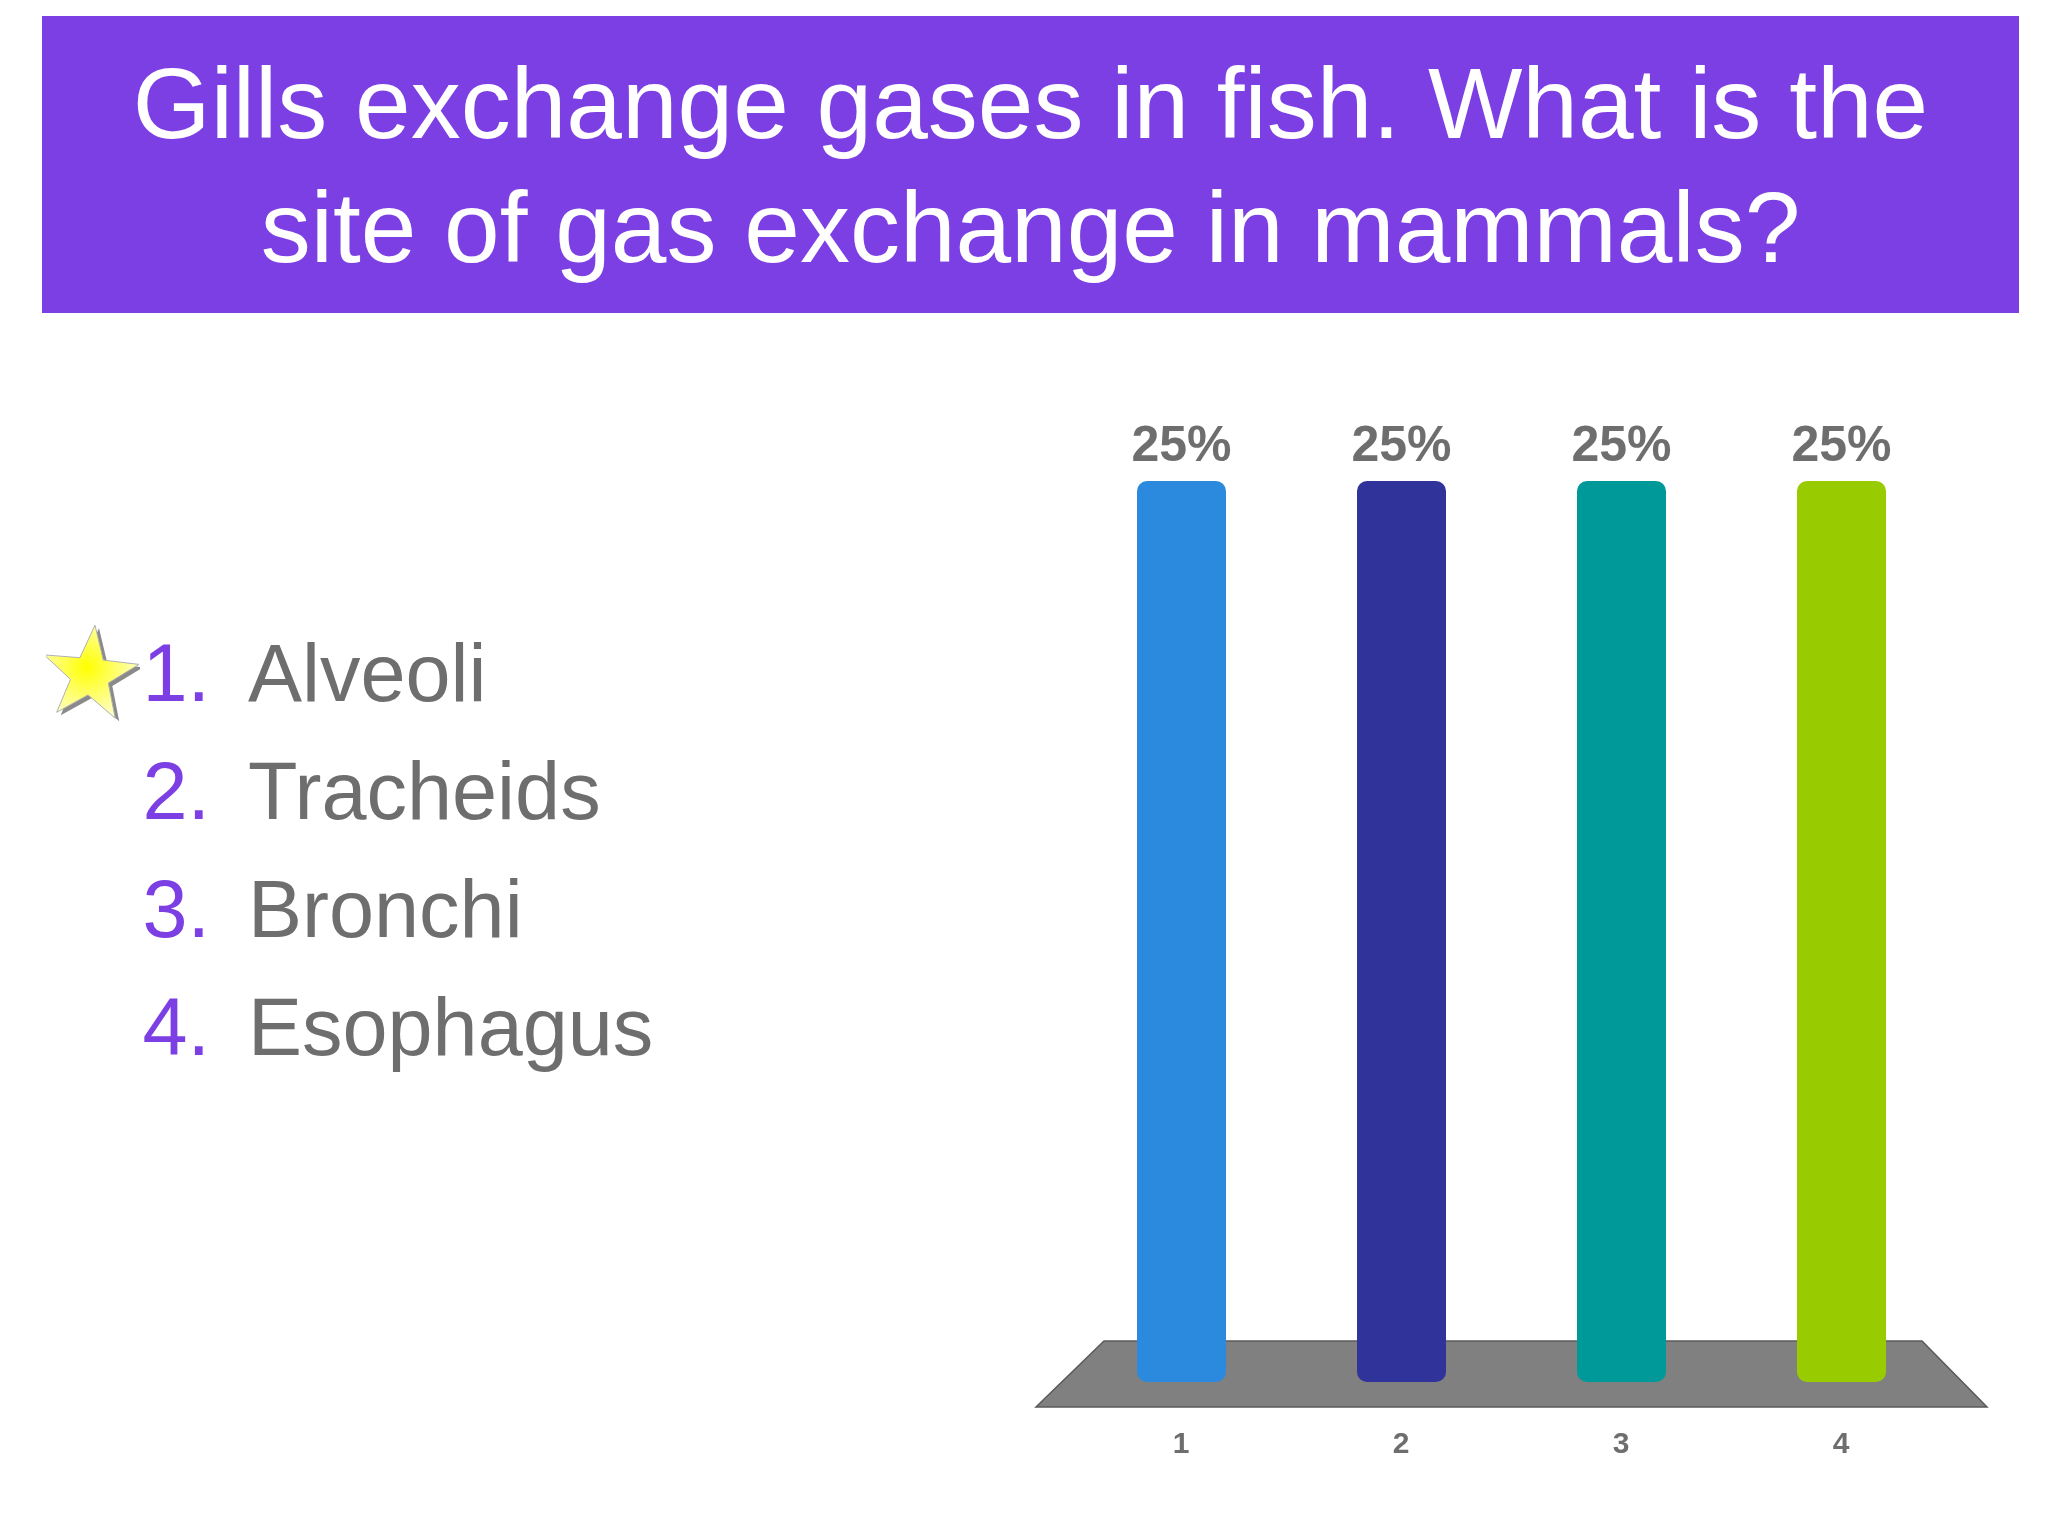  What do you see at coordinates (397, 1027) in the screenshot?
I see `text: 4. Esophagus` at bounding box center [397, 1027].